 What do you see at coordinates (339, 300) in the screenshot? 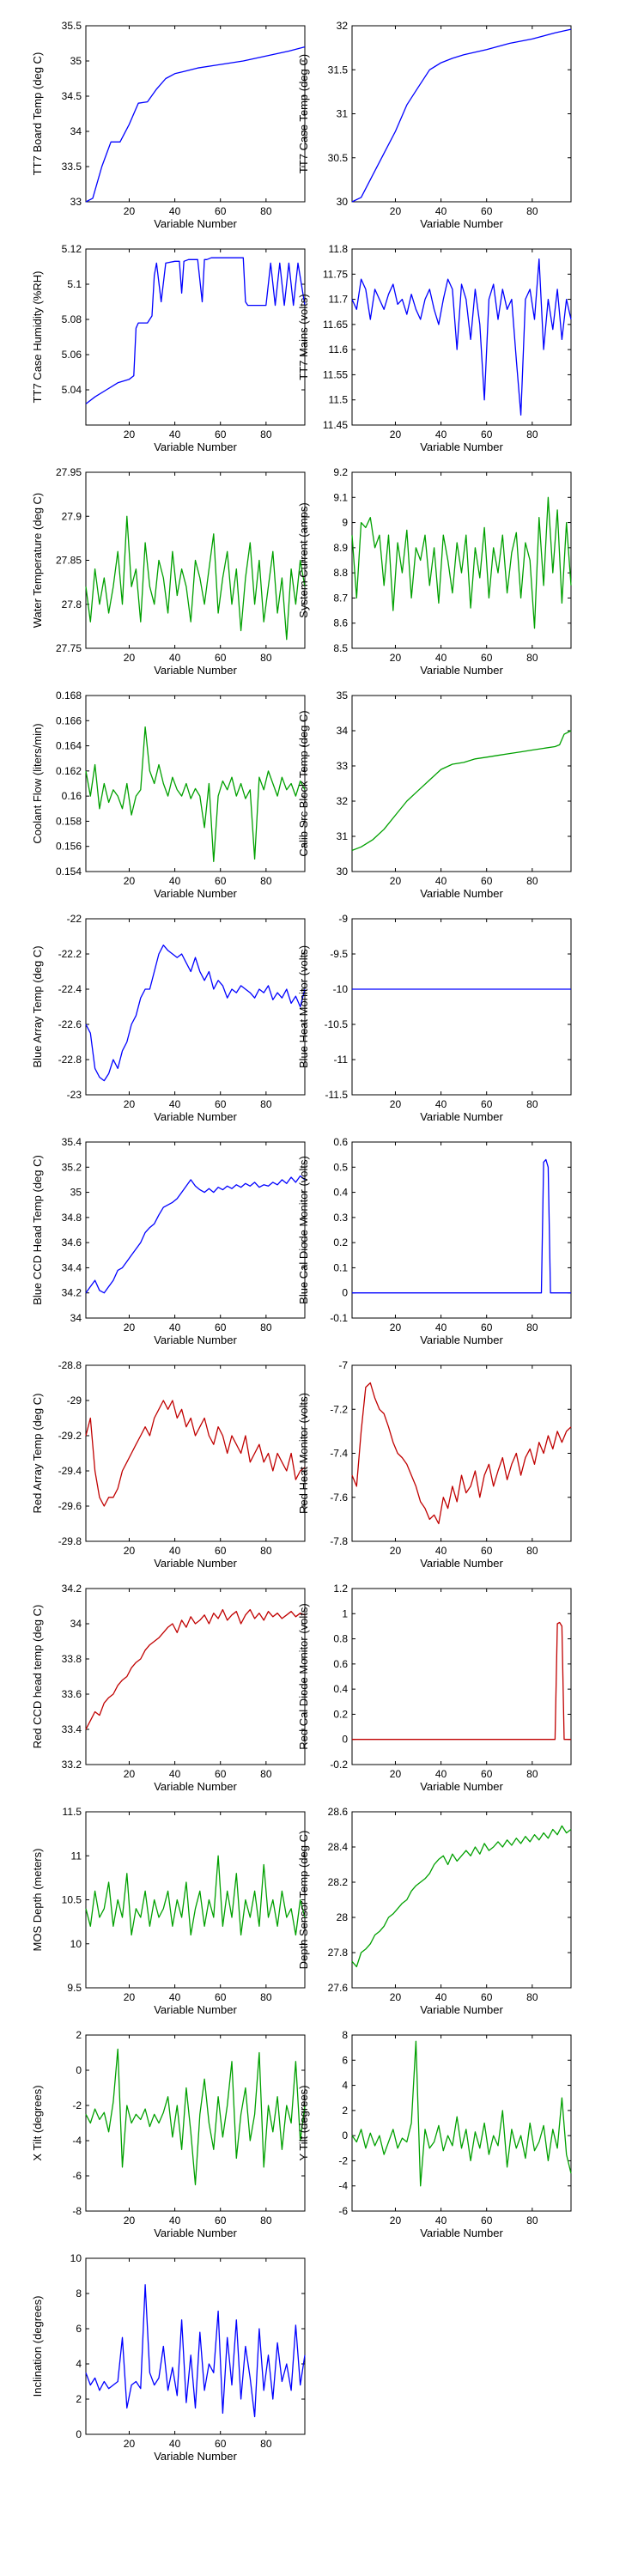
I see `y-tick-label: 11.7` at bounding box center [339, 300].